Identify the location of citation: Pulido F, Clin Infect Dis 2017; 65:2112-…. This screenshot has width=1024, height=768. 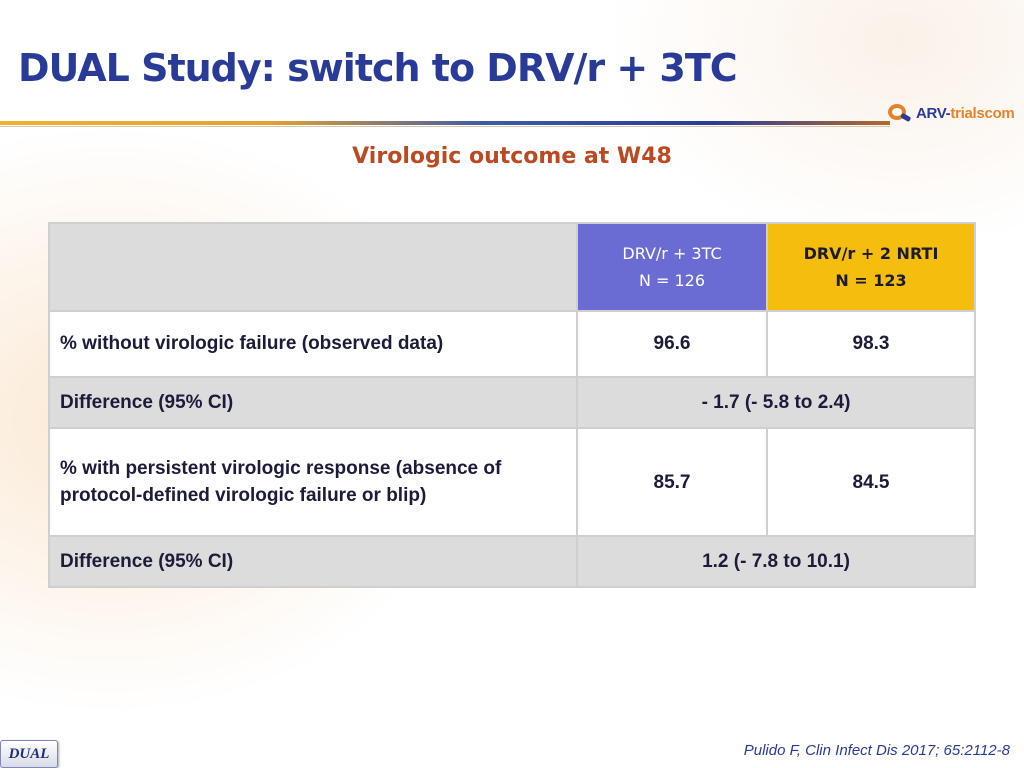
(876, 750).